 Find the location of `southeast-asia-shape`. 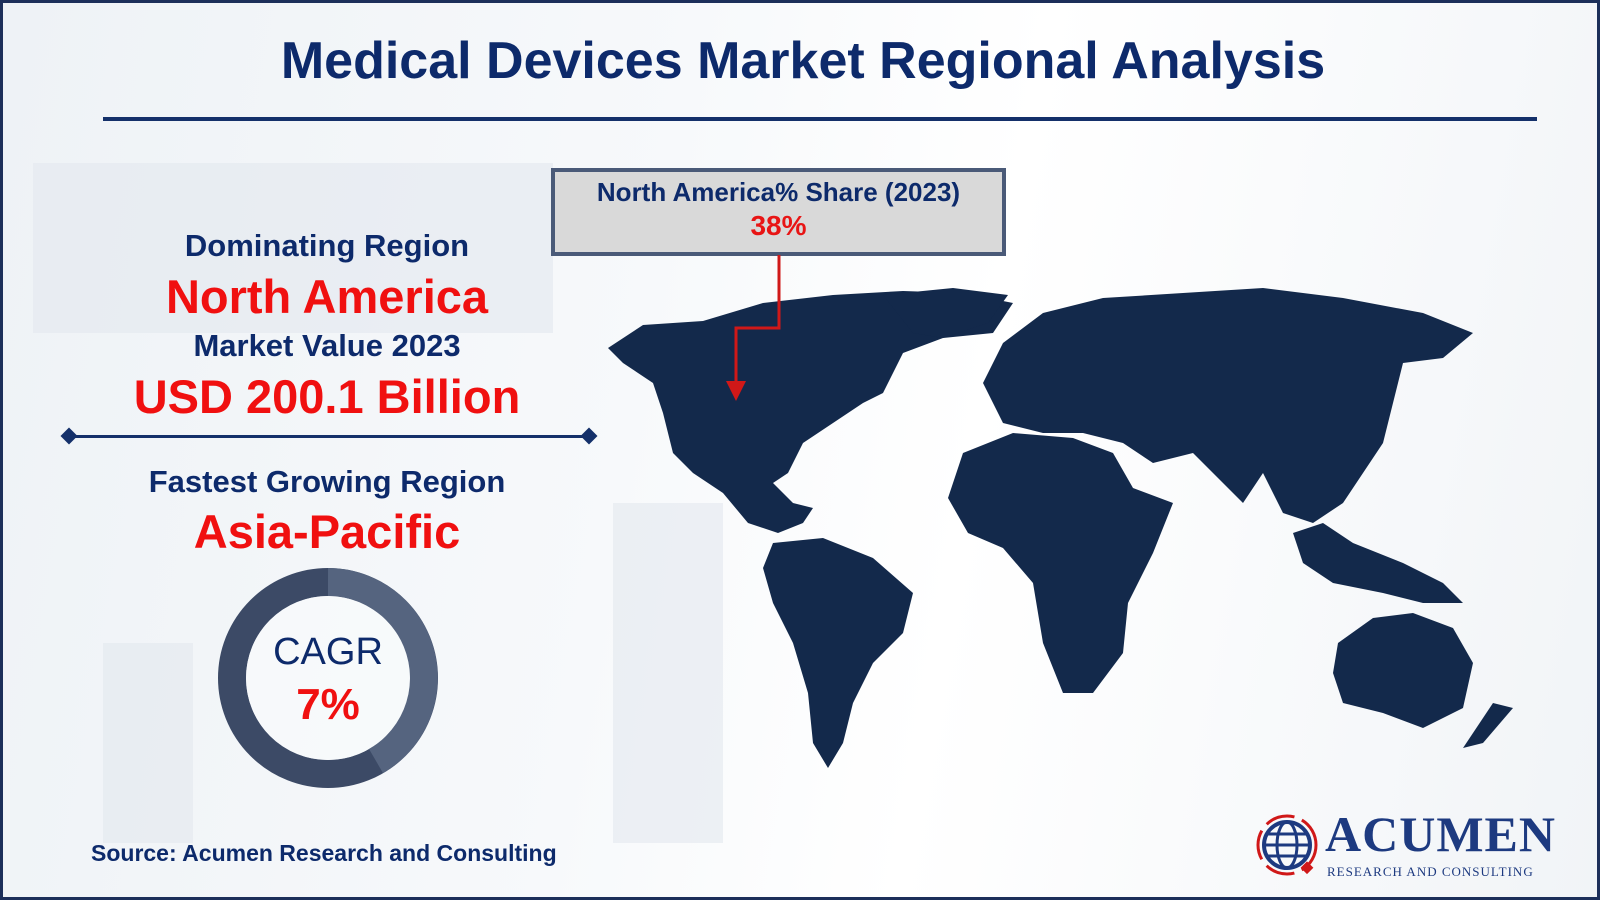

southeast-asia-shape is located at coordinates (1378, 563).